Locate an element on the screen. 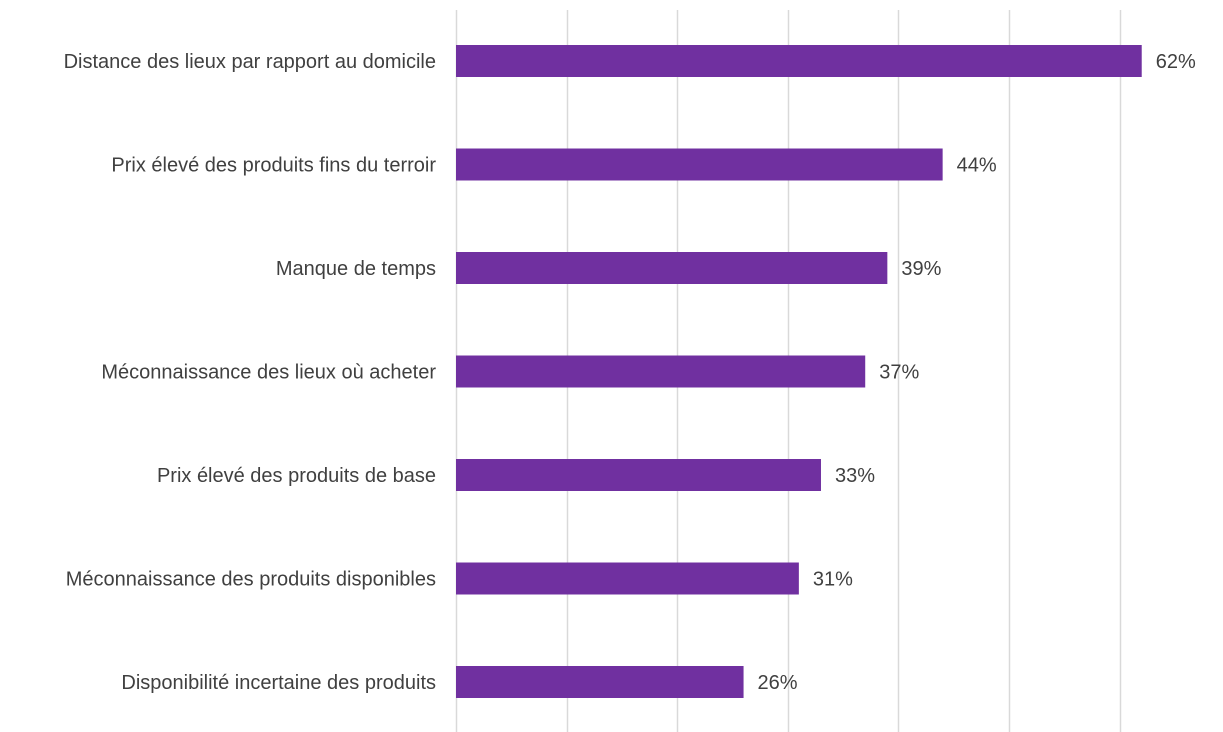  data-label: 44% is located at coordinates (977, 166).